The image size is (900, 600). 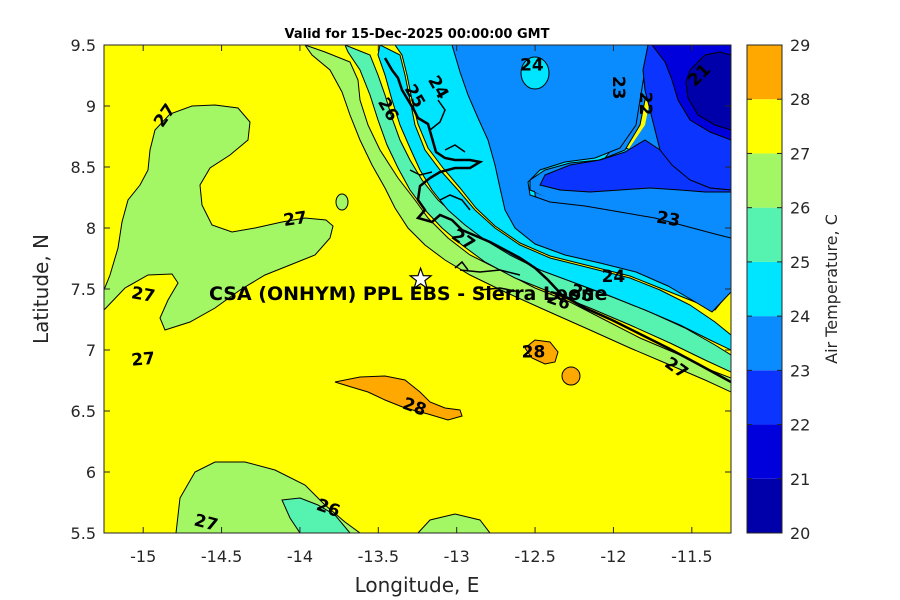 What do you see at coordinates (219, 217) in the screenshot?
I see `temp-band-25-26-west` at bounding box center [219, 217].